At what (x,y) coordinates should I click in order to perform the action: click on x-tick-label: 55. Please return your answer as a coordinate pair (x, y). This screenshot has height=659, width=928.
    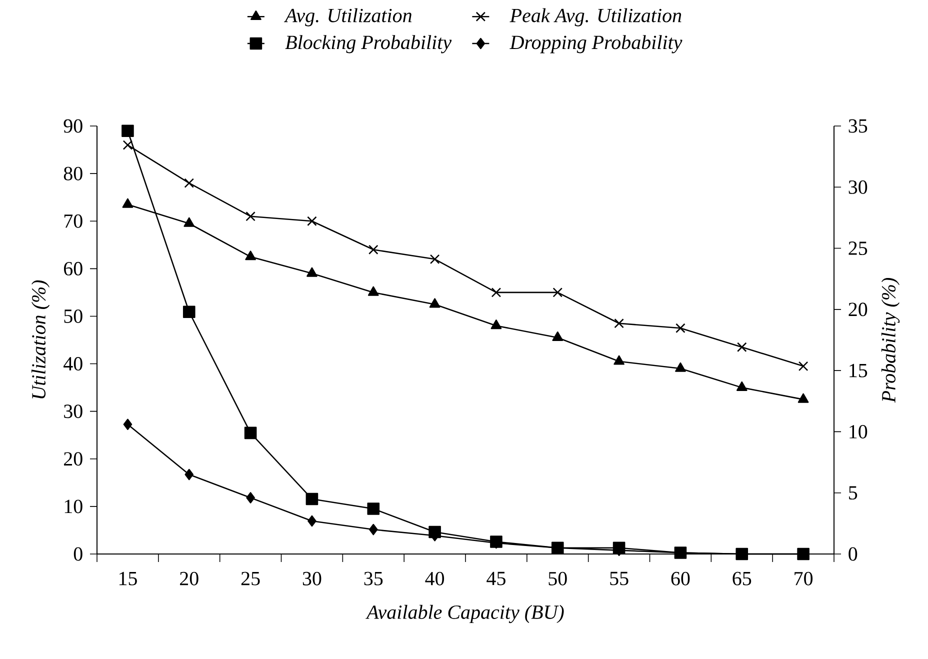
    Looking at the image, I should click on (619, 579).